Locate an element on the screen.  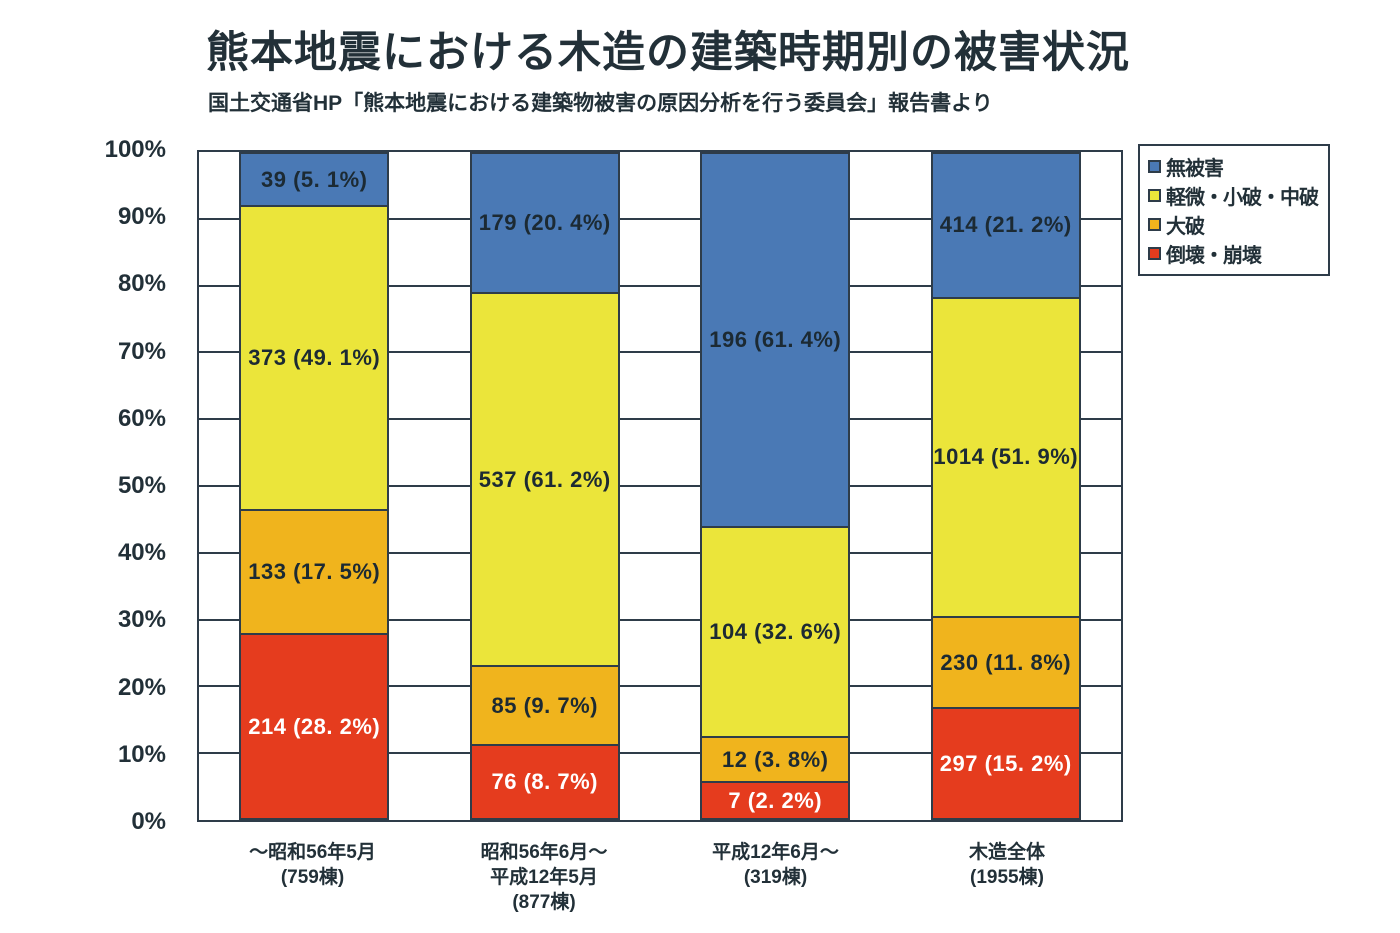
segment-yellow-bar3: 104 (32. 6%) is located at coordinates (775, 630).